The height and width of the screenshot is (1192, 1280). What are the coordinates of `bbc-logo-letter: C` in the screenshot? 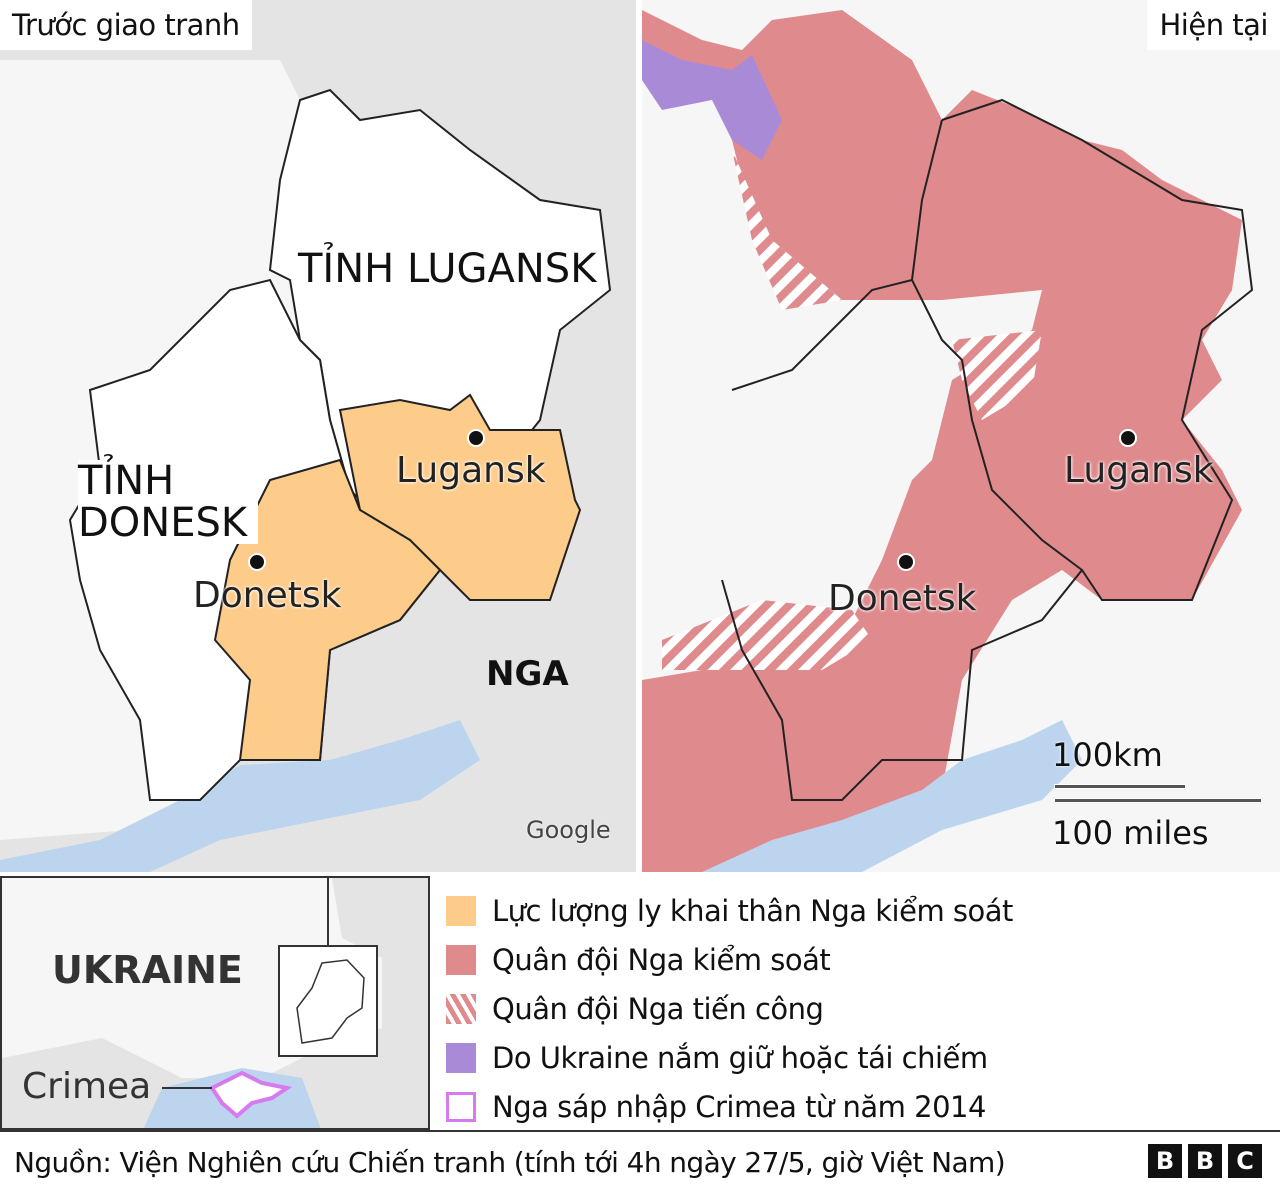 It's located at (1245, 1161).